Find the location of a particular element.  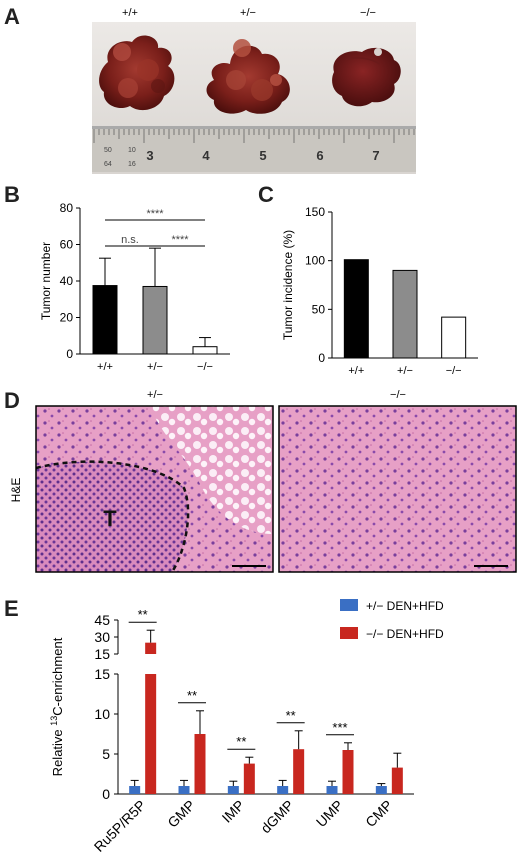

y-tick-label: 80 is located at coordinates (67, 208).